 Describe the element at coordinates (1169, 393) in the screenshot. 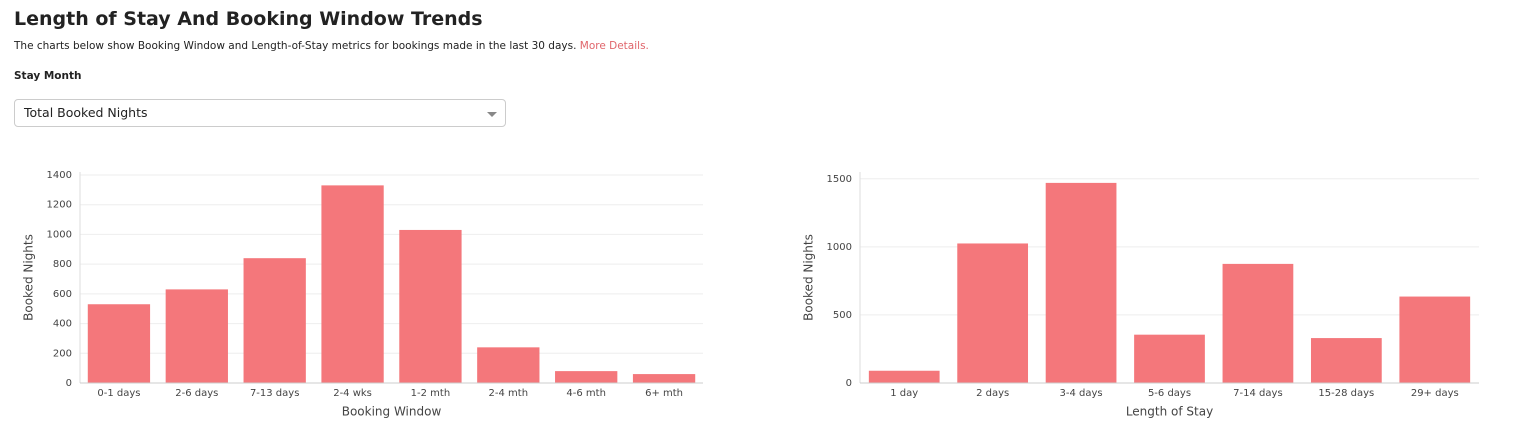

I see `x-tick-label: 5-6 days` at that location.